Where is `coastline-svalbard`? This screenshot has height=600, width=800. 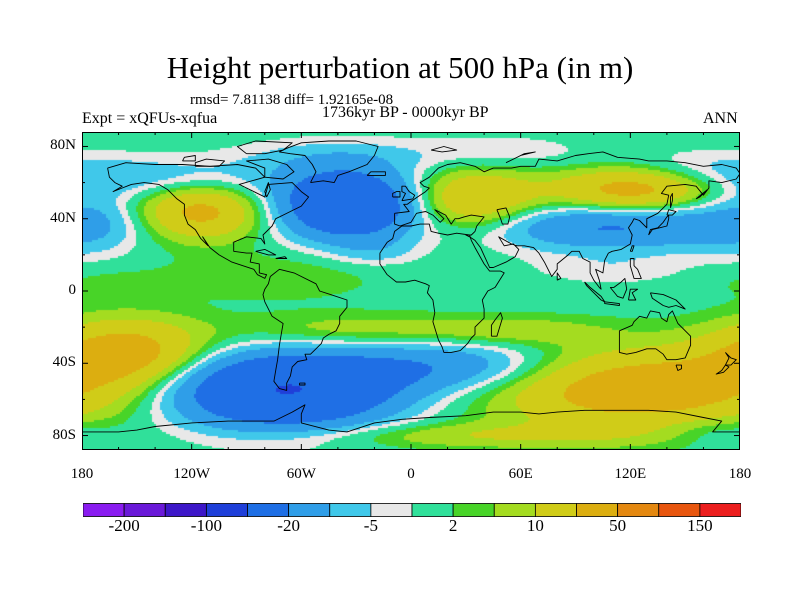
coastline-svalbard is located at coordinates (444, 149).